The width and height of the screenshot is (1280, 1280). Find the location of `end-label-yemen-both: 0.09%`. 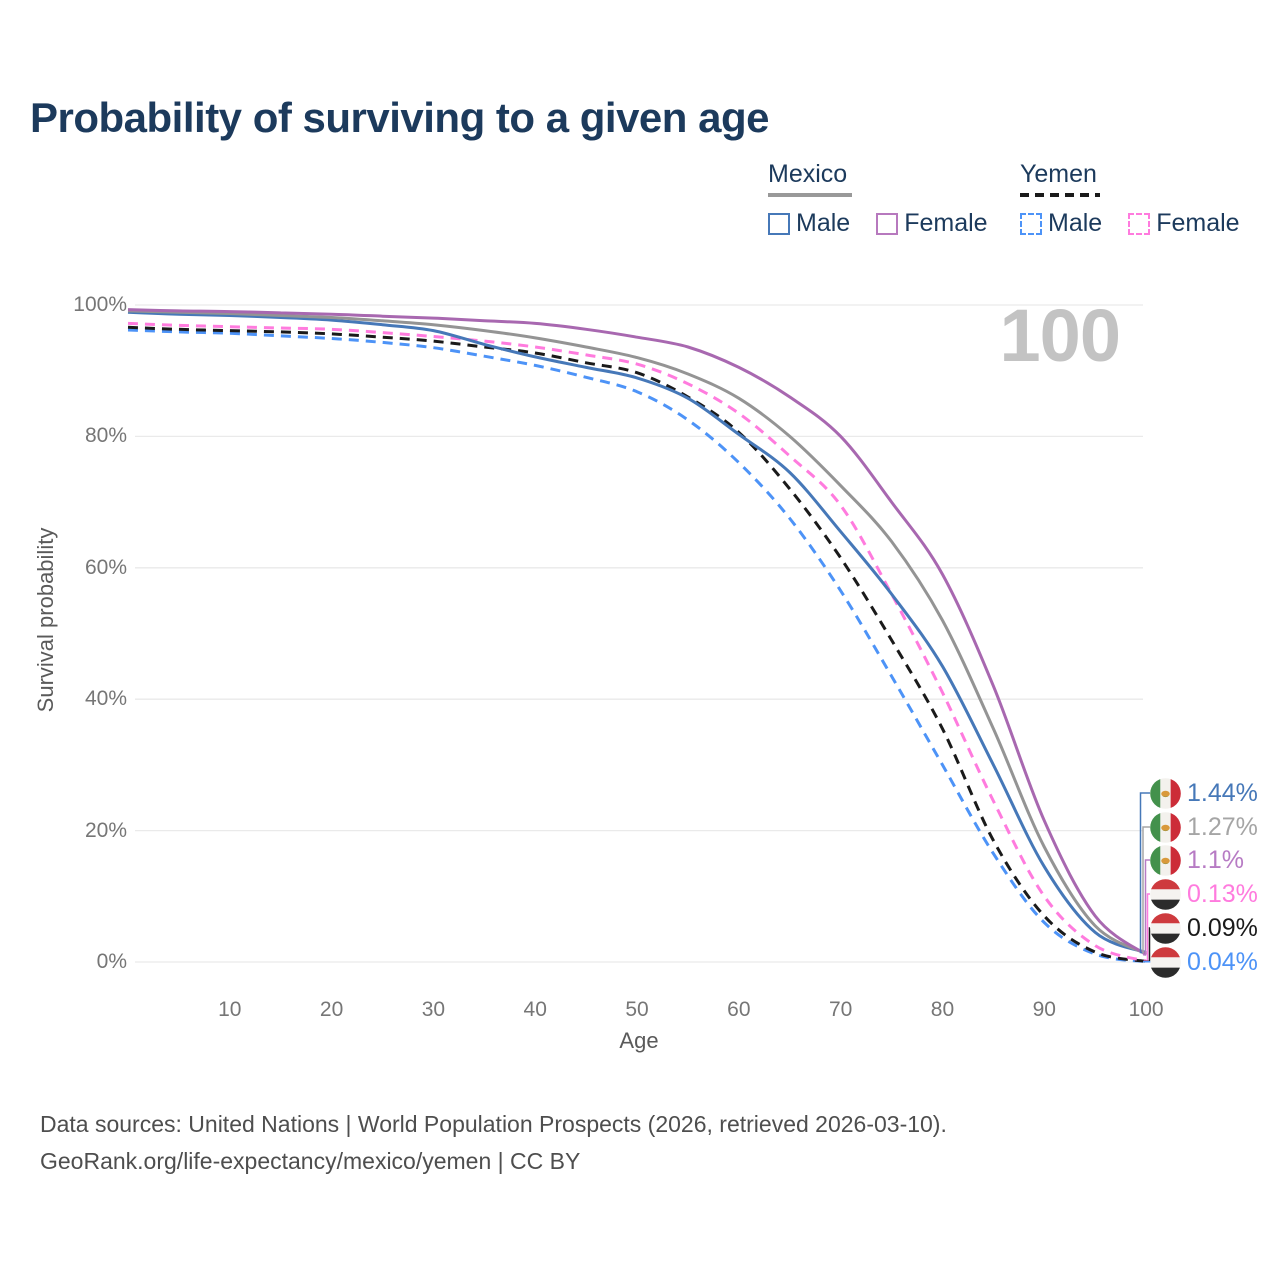

end-label-yemen-both: 0.09% is located at coordinates (1204, 928).